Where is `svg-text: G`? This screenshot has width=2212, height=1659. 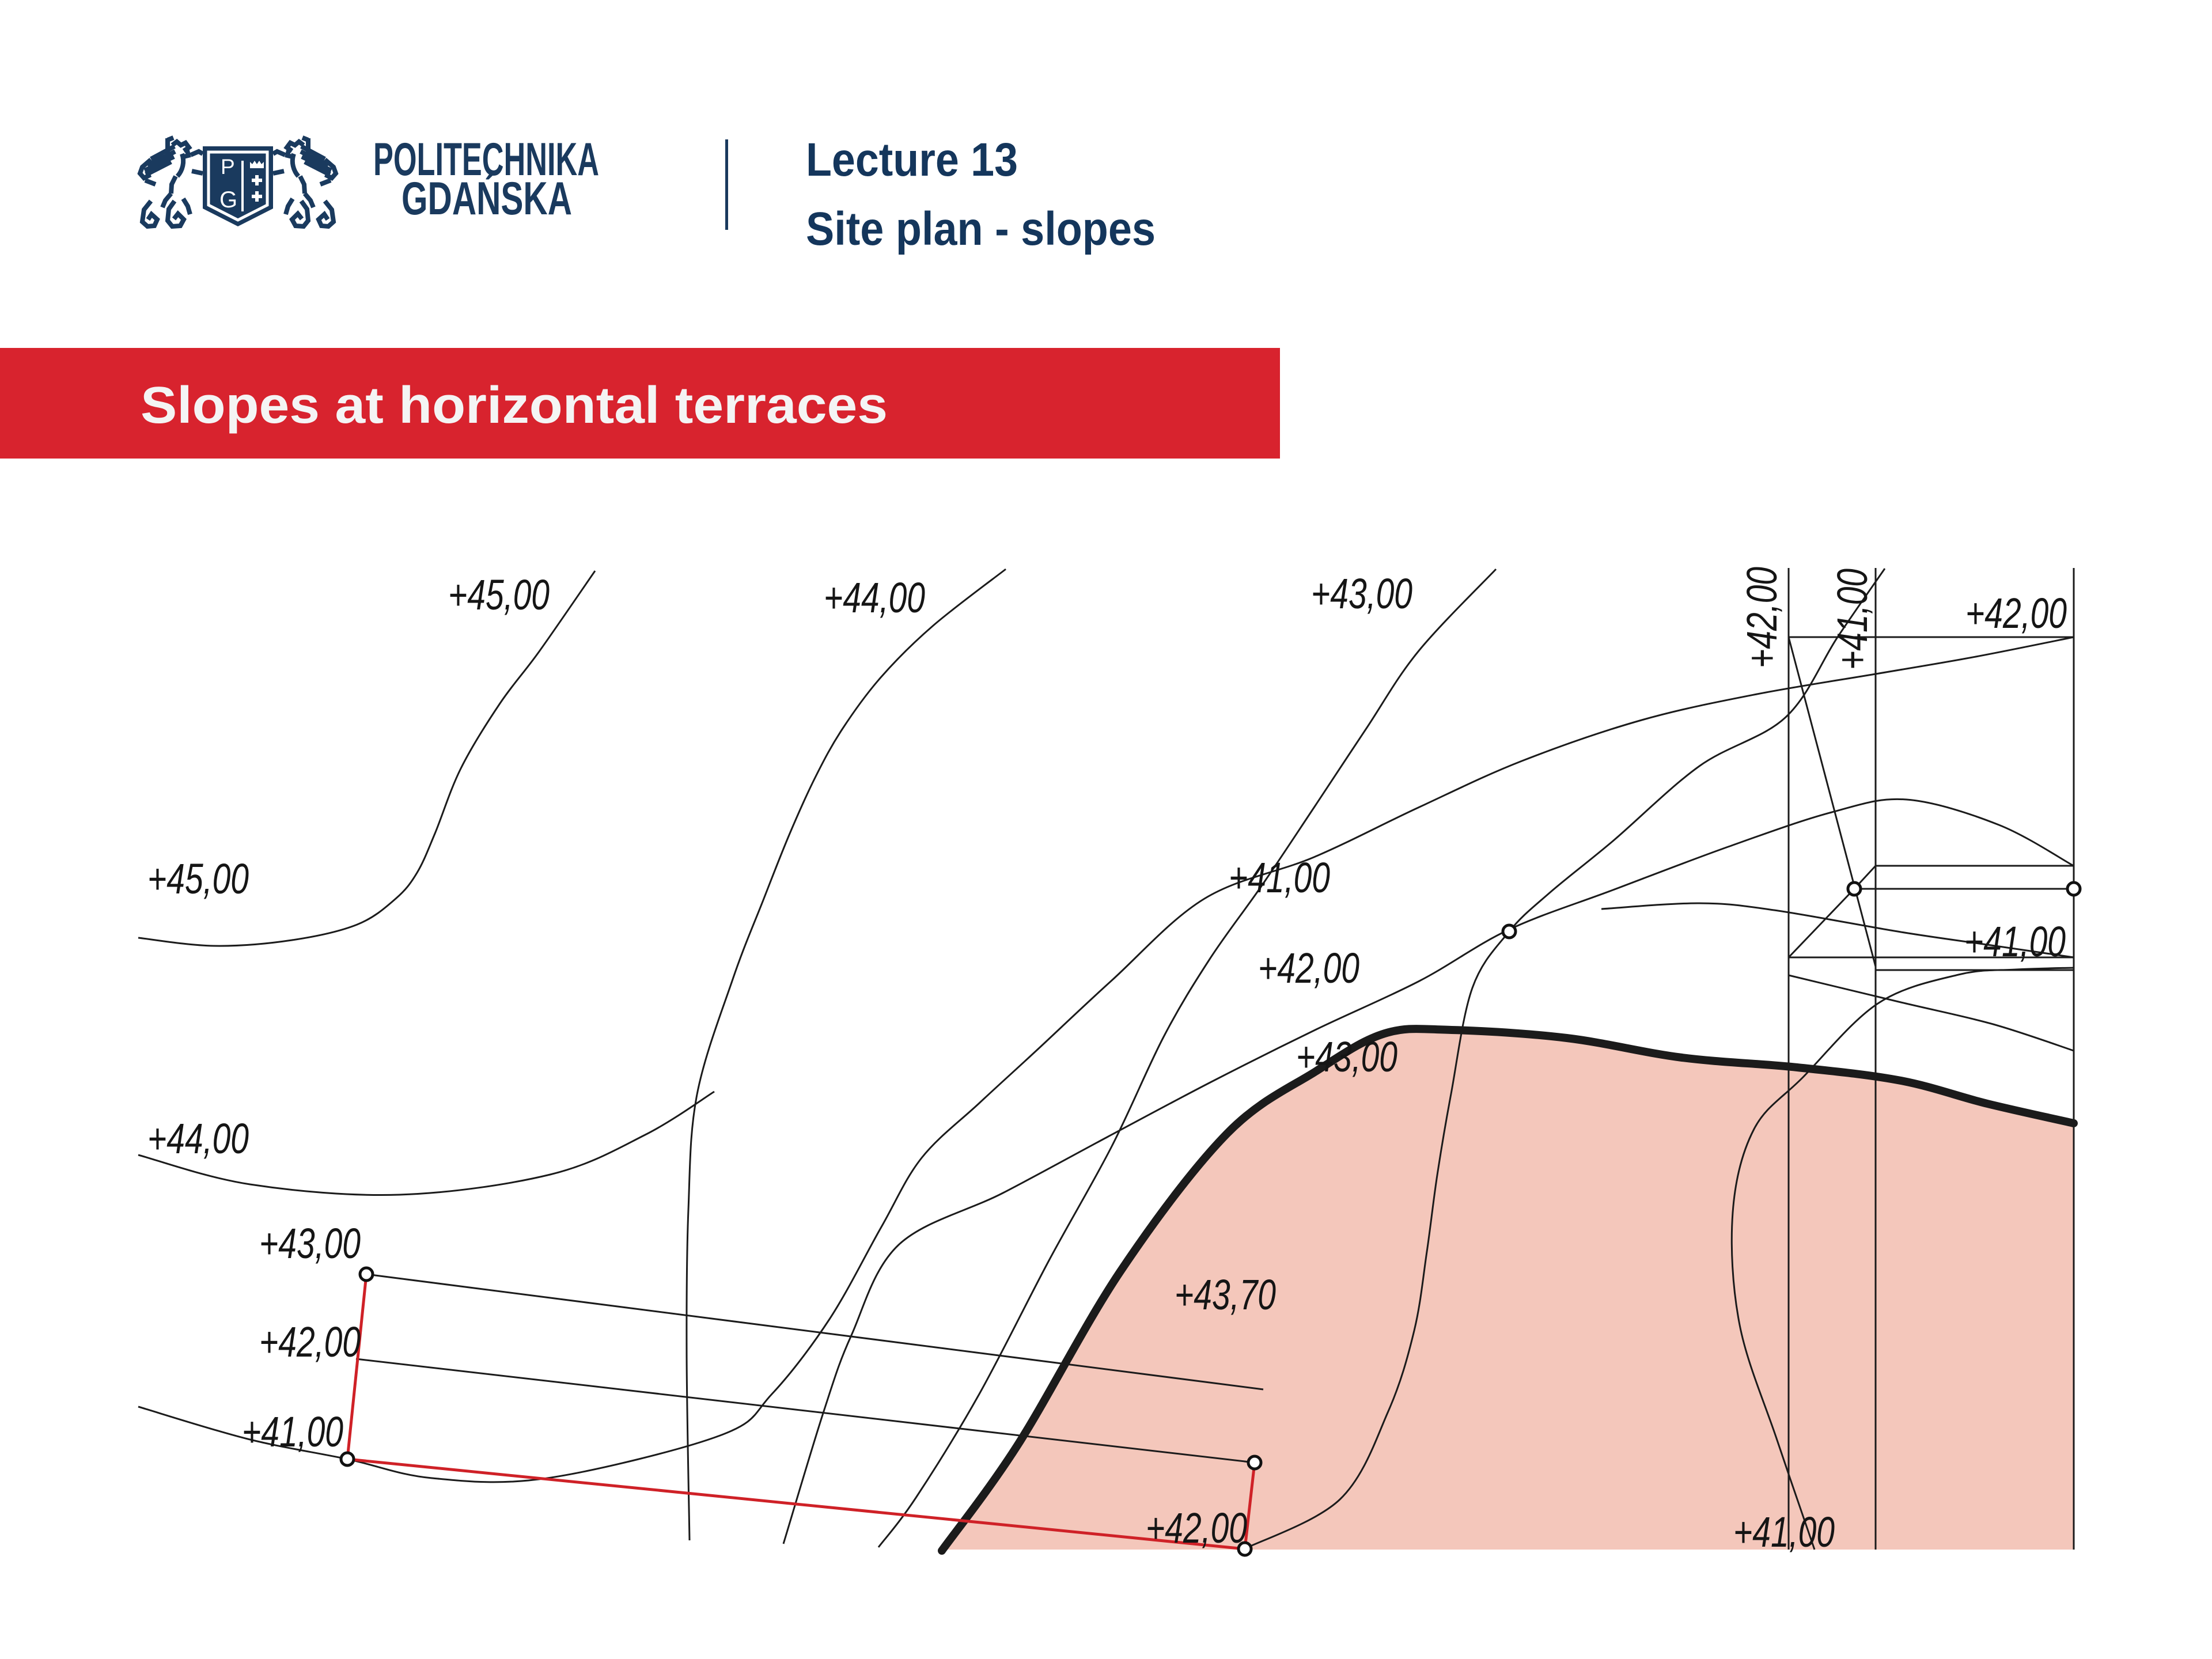 svg-text: G is located at coordinates (228, 200).